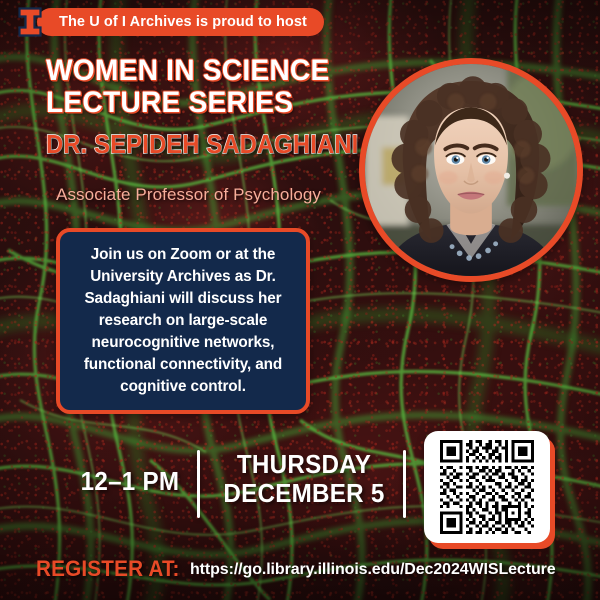 The image size is (600, 600). I want to click on headline-line-2: LECTURE SERIES, so click(170, 103).